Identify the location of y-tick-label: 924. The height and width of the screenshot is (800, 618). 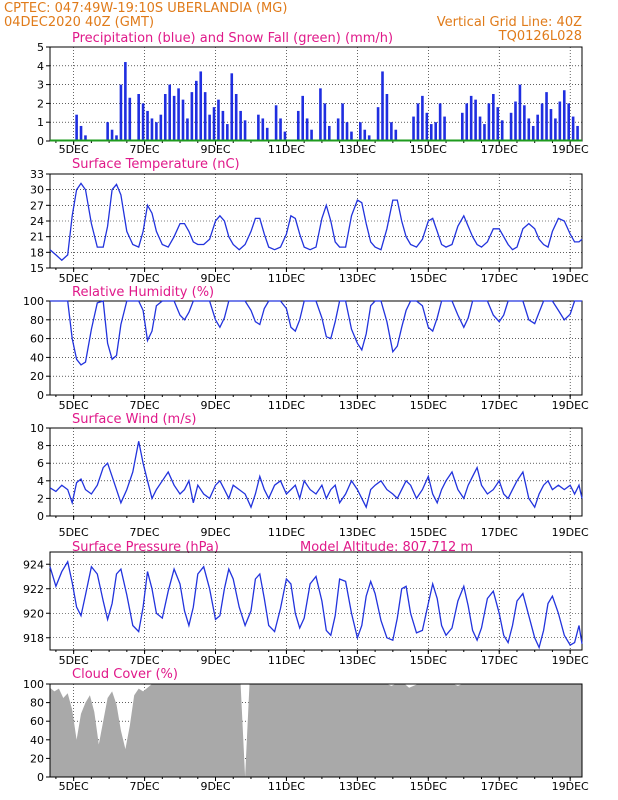
(33, 564).